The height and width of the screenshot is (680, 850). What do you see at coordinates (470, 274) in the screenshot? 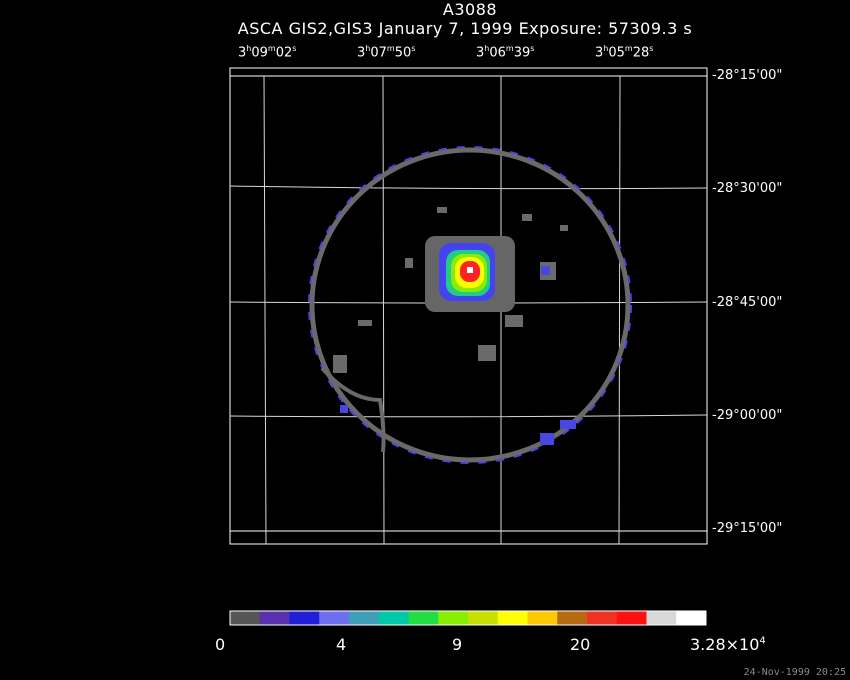
I see `cluster-source` at bounding box center [470, 274].